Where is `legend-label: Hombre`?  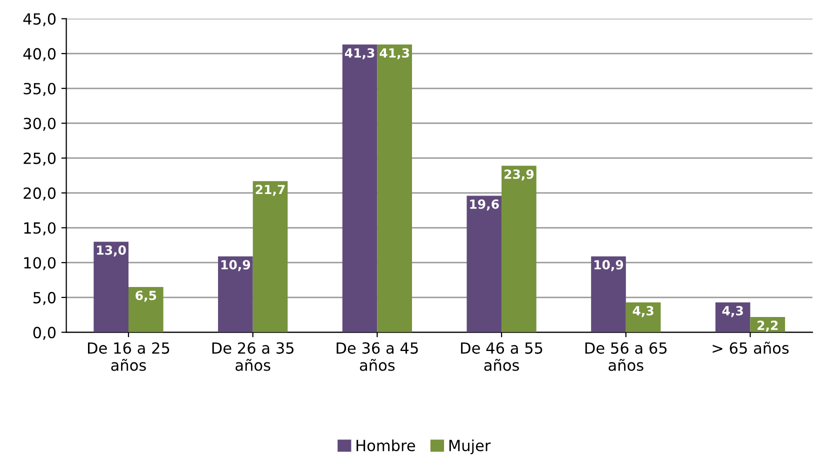 legend-label: Hombre is located at coordinates (386, 445).